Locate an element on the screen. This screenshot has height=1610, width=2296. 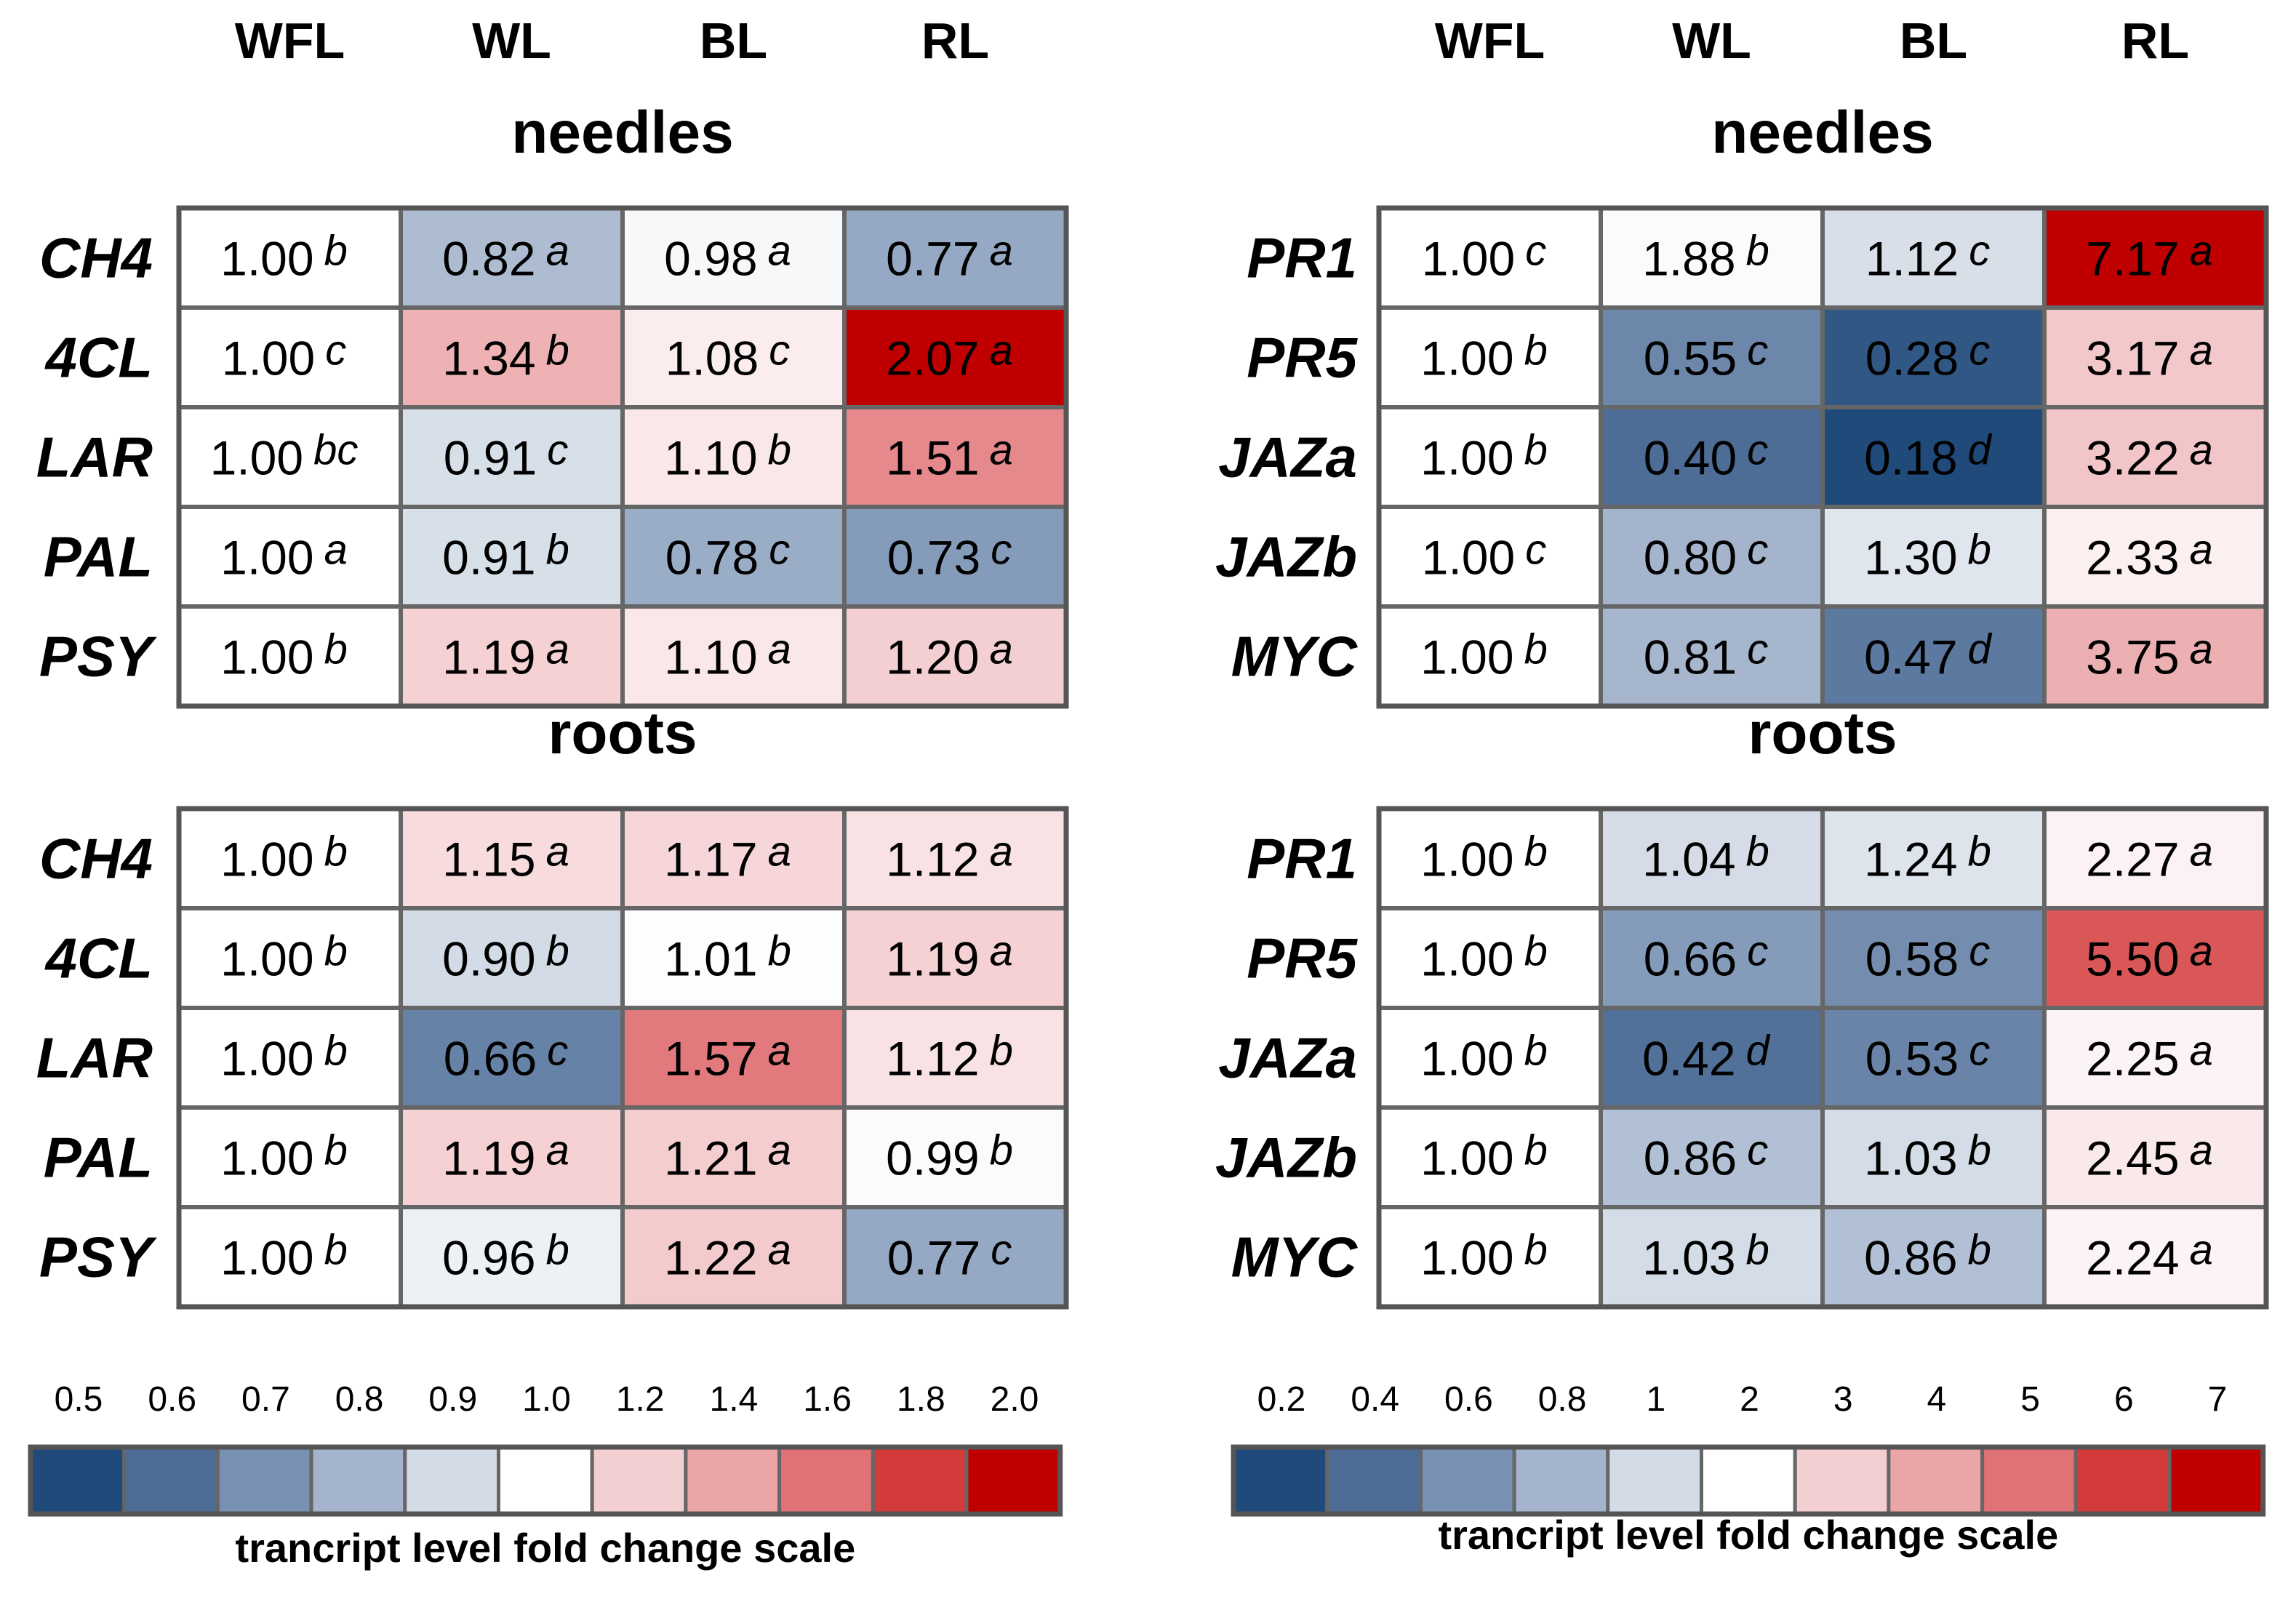
gene-label: PR1 is located at coordinates (1302, 859).